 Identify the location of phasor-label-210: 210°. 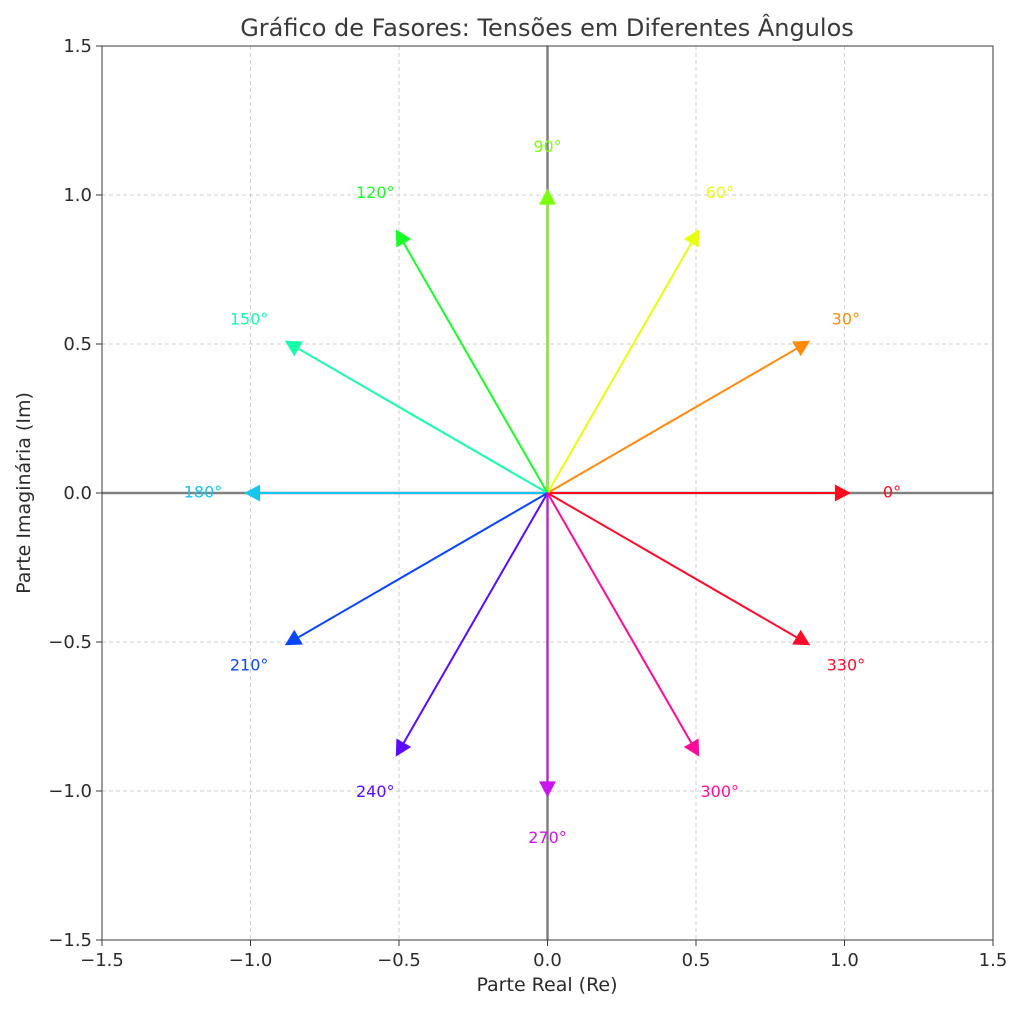
(249, 664).